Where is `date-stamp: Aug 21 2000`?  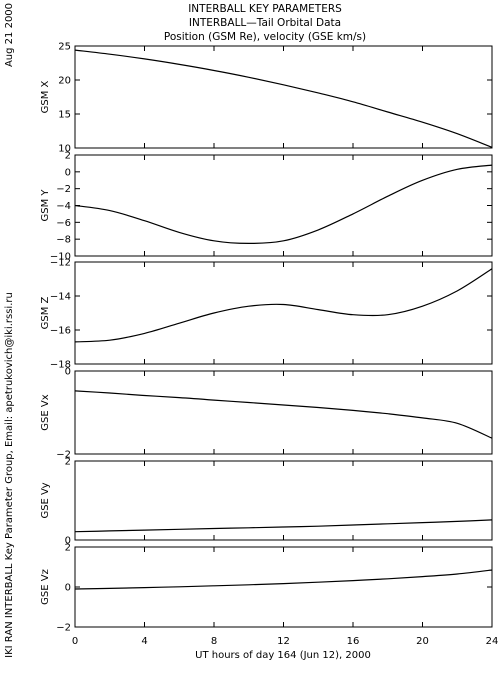
date-stamp: Aug 21 2000 is located at coordinates (9, 35).